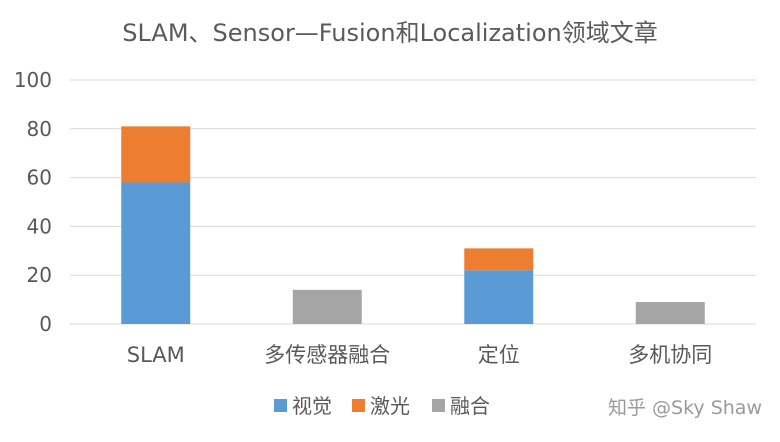 Image resolution: width=780 pixels, height=442 pixels. Describe the element at coordinates (39, 226) in the screenshot. I see `y-tick-label: 40` at that location.